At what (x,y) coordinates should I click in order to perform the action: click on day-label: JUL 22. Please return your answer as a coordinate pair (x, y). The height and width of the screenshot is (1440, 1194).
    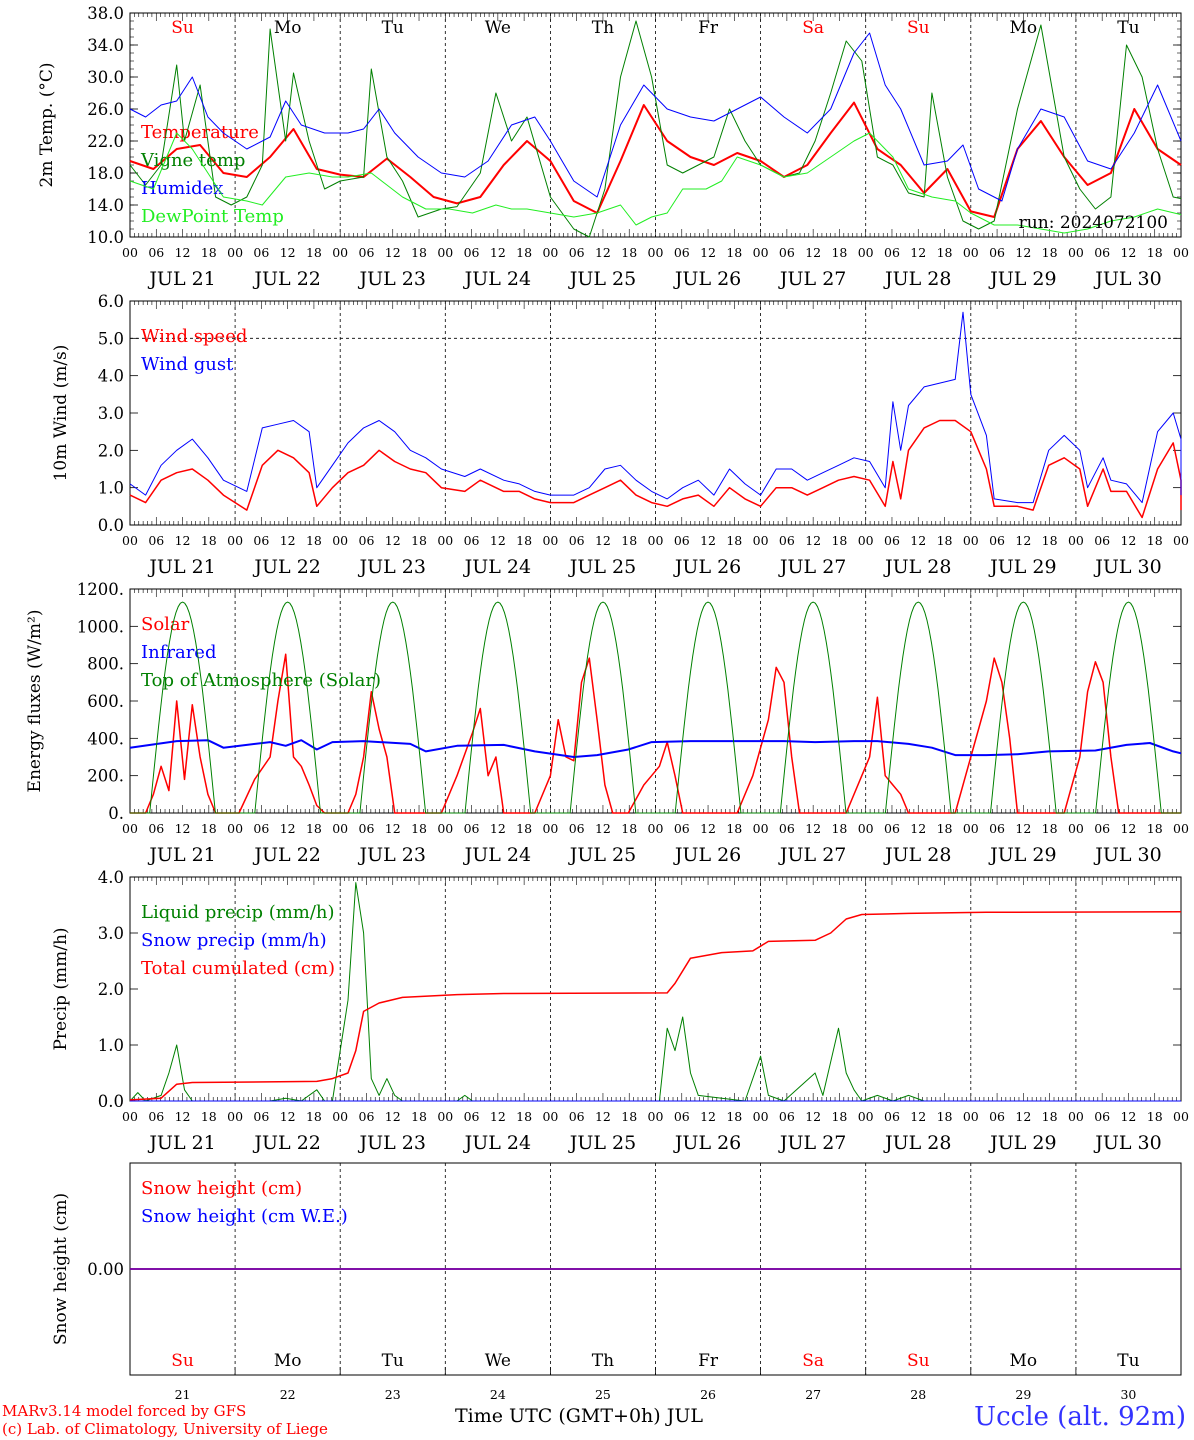
    Looking at the image, I should click on (286, 1143).